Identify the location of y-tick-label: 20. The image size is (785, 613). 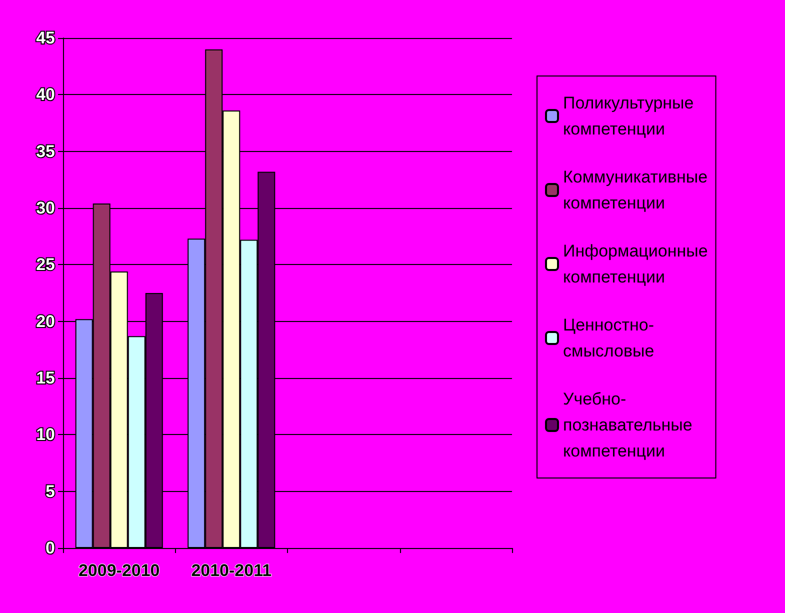
(45, 321).